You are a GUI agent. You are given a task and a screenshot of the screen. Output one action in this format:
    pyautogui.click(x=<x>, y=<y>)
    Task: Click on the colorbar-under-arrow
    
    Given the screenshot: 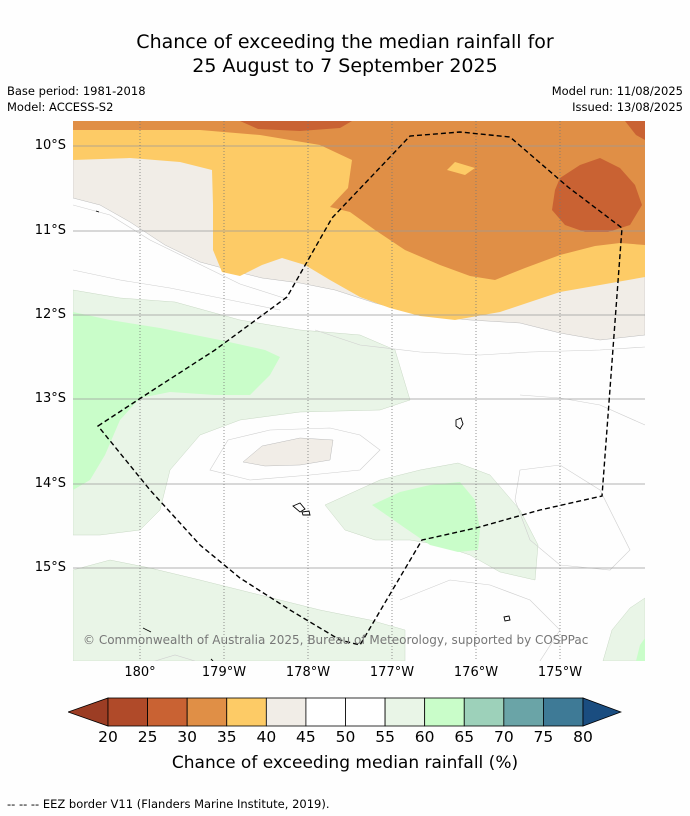 What is the action you would take?
    pyautogui.click(x=88, y=712)
    